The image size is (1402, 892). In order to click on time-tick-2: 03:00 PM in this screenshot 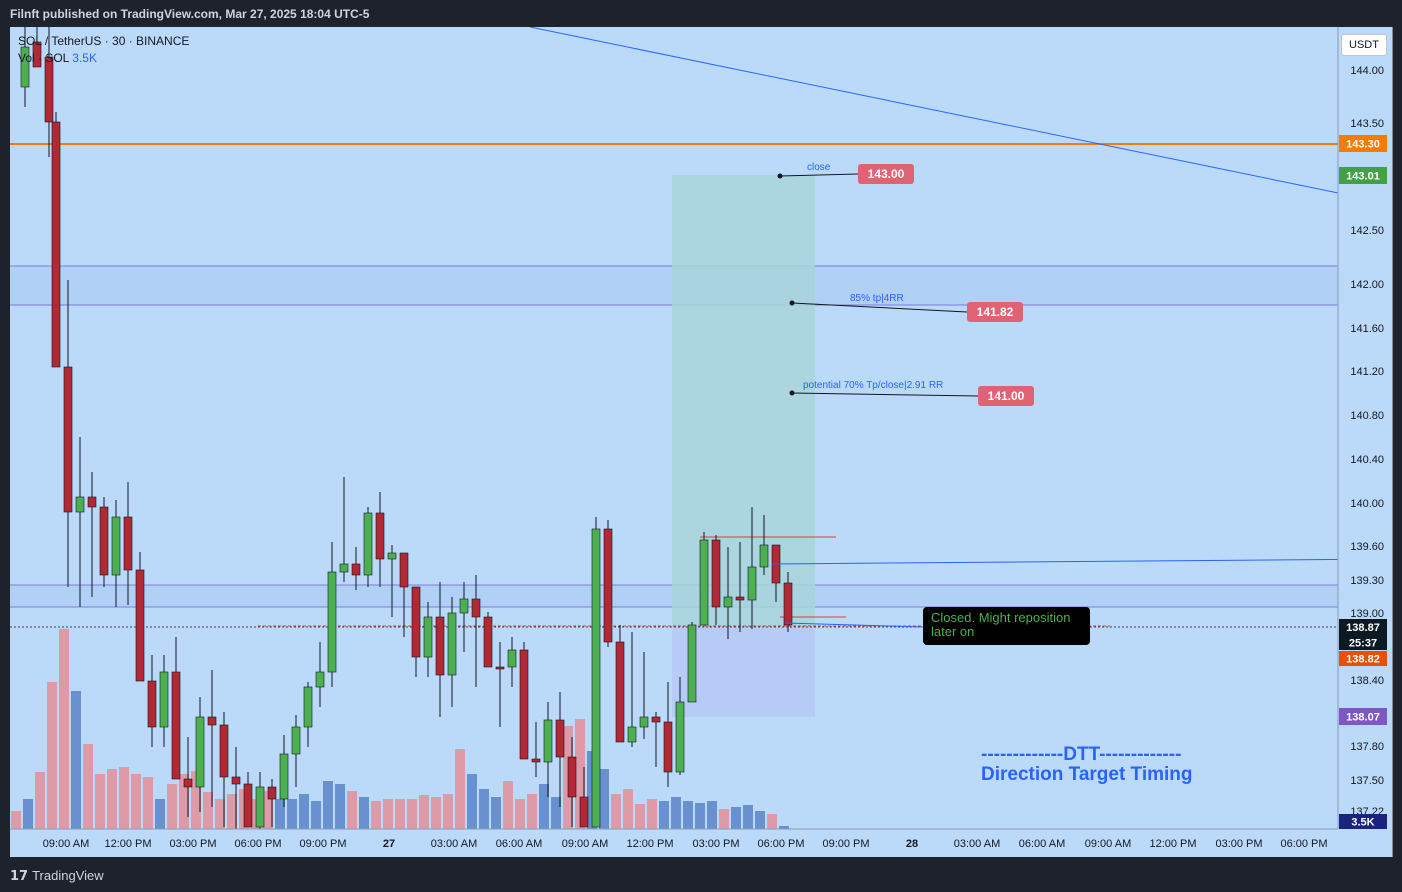, I will do `click(192, 844)`.